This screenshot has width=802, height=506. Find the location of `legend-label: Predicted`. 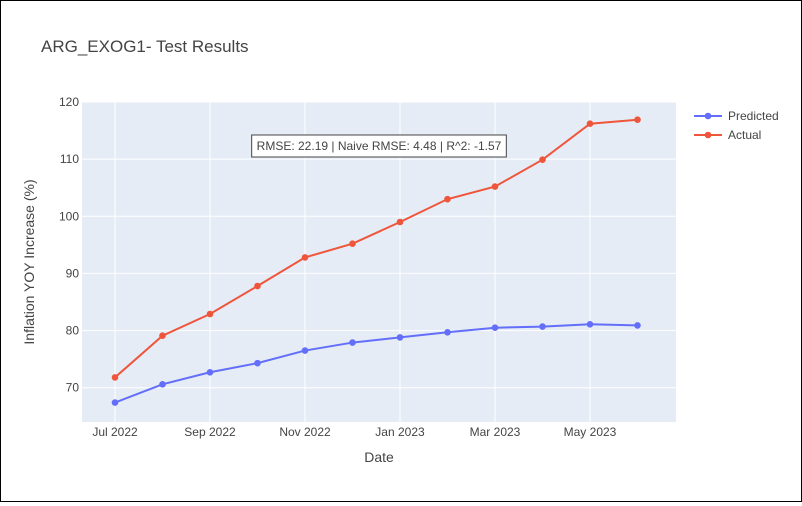

legend-label: Predicted is located at coordinates (753, 116).